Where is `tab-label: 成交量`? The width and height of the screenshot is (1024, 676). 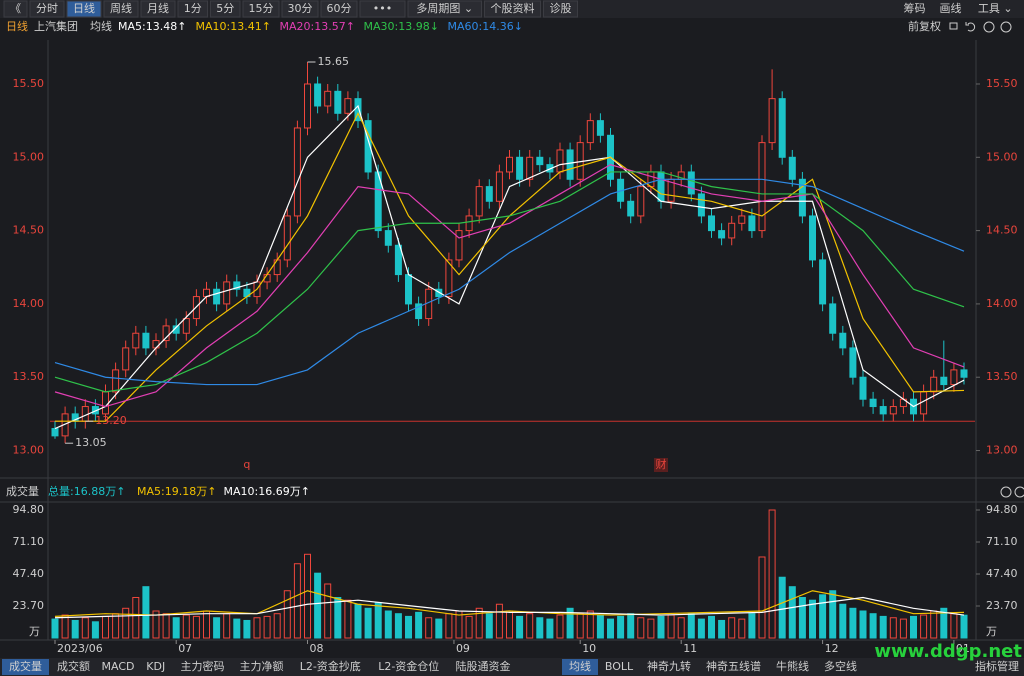 tab-label: 成交量 is located at coordinates (25, 666).